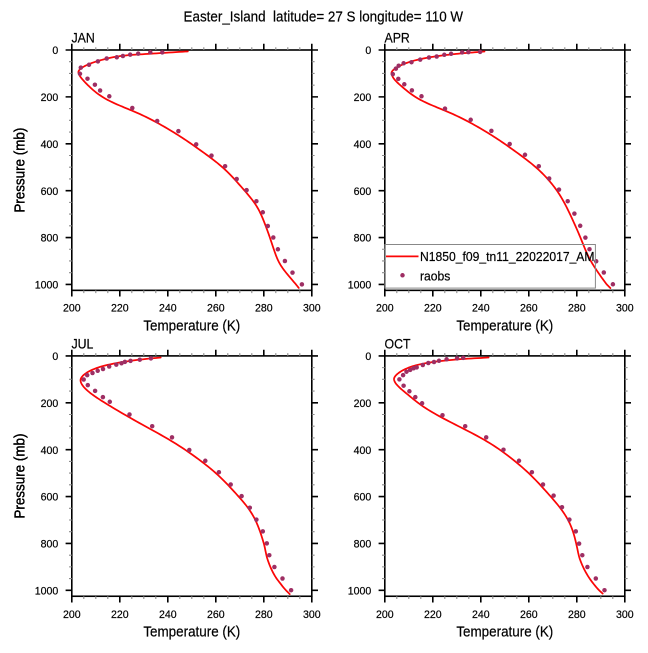  Describe the element at coordinates (398, 344) in the screenshot. I see `svg-text: OCT` at that location.